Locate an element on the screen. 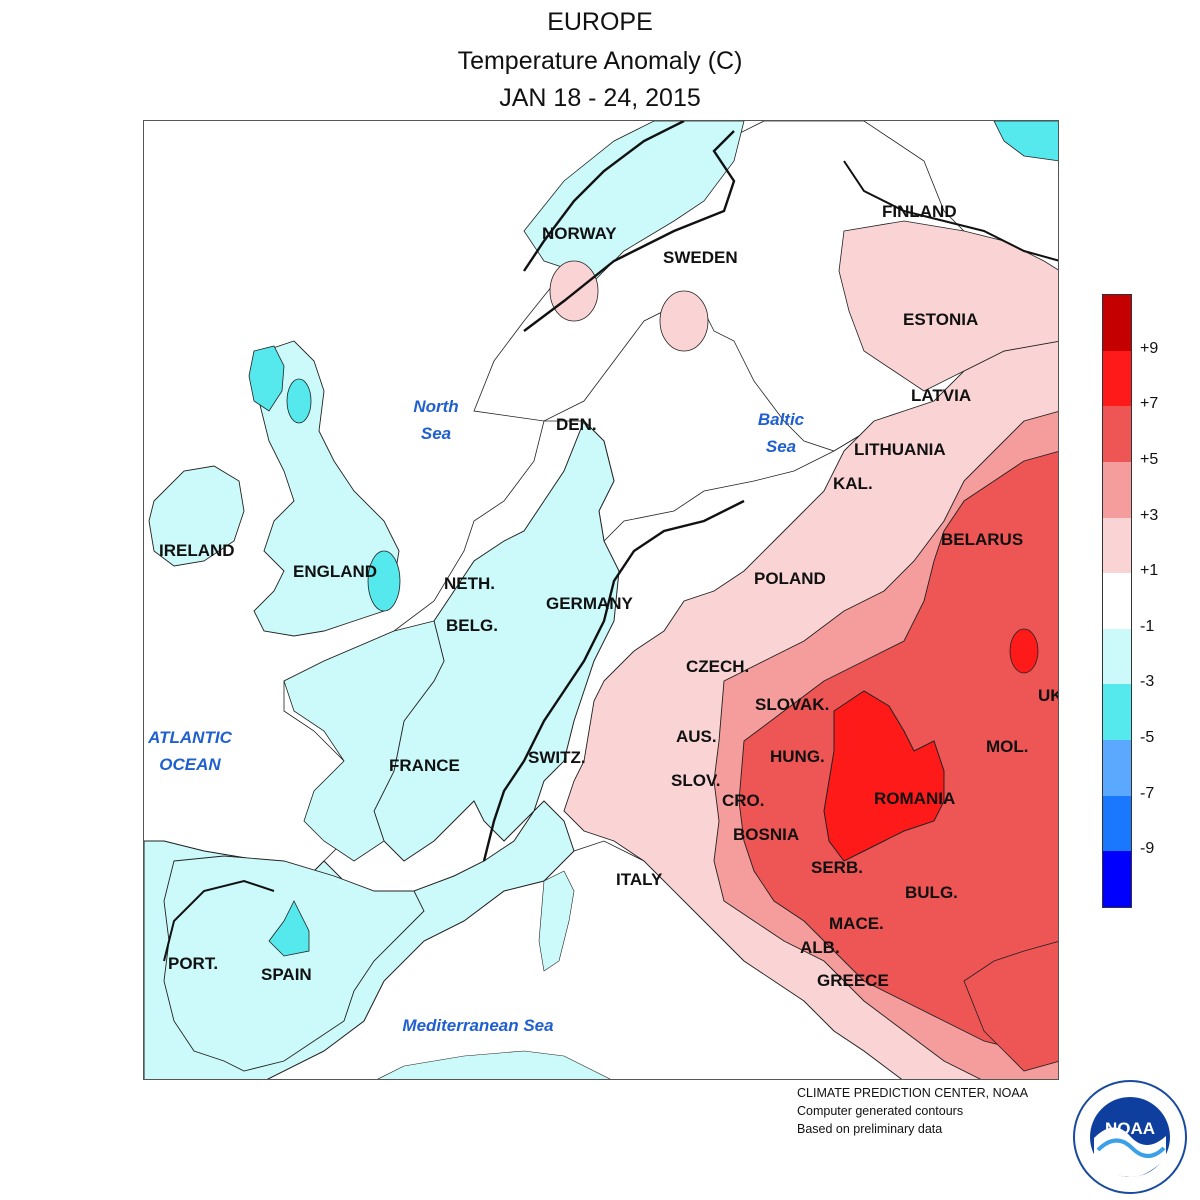 The height and width of the screenshot is (1200, 1200). label-greece: GREECE is located at coordinates (853, 980).